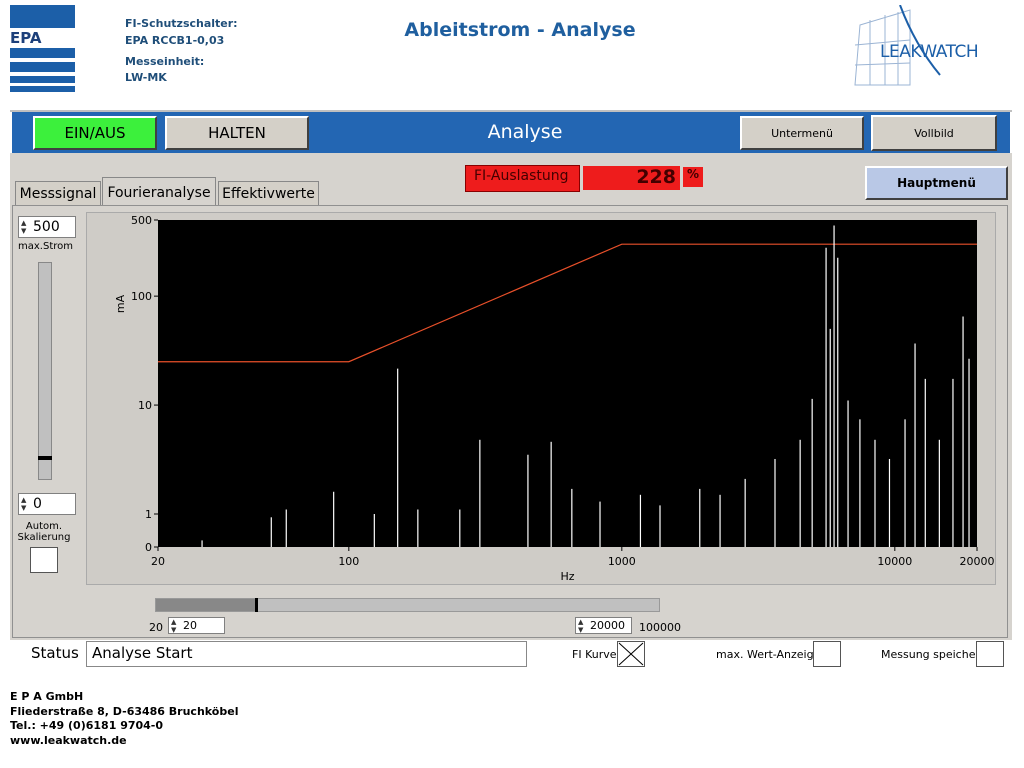 The height and width of the screenshot is (768, 1024). I want to click on fullscreen-button: Vollbild, so click(934, 133).